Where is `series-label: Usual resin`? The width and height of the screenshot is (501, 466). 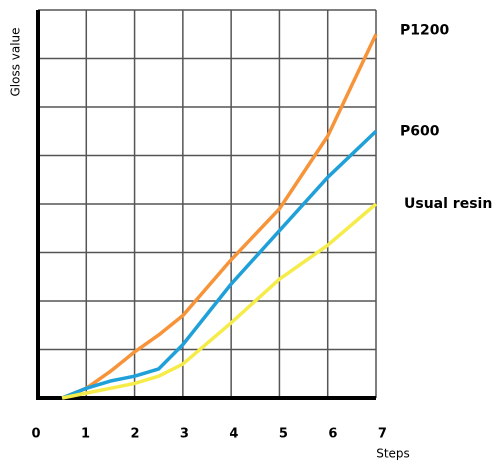 series-label: Usual resin is located at coordinates (448, 204).